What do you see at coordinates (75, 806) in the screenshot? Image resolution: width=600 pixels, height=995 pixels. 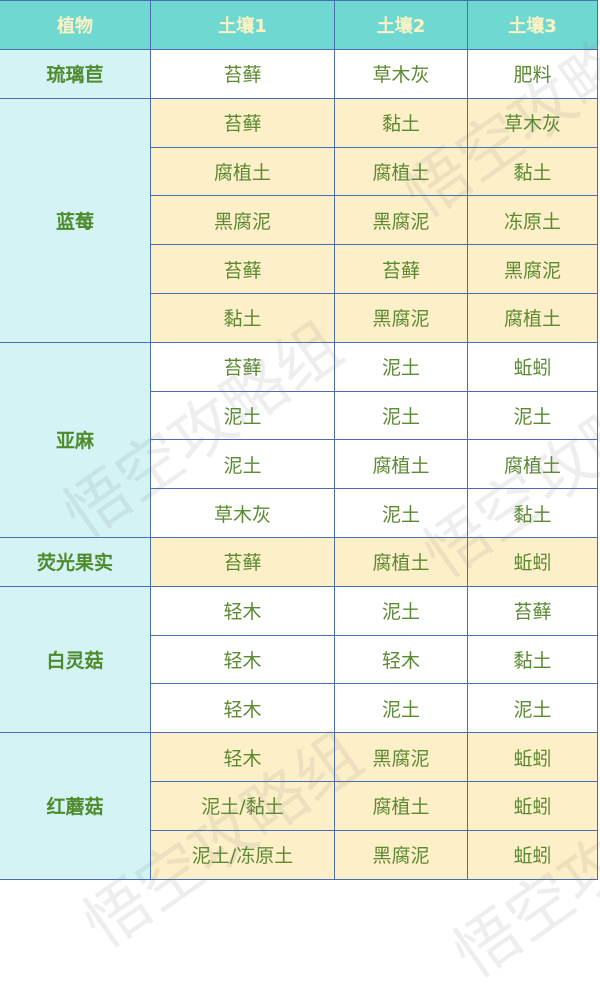 I see `plant-name: 红蘑菇` at bounding box center [75, 806].